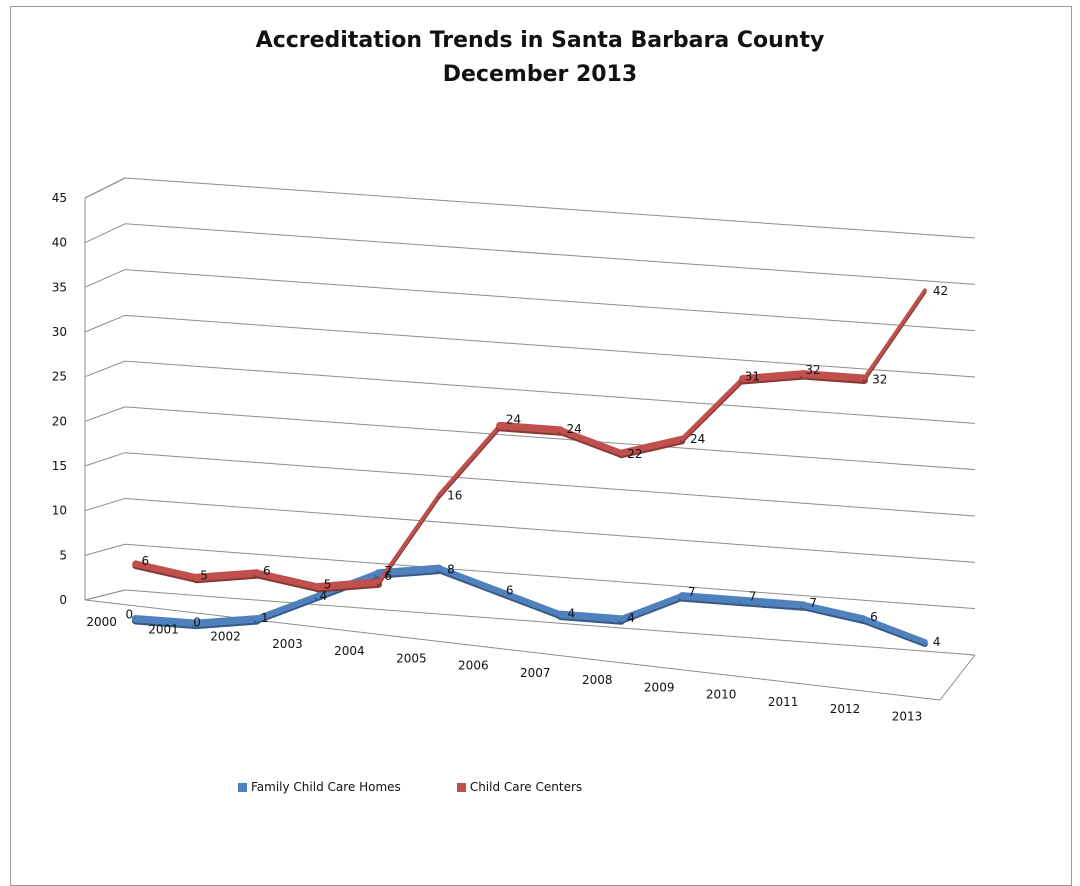 The width and height of the screenshot is (1080, 886). I want to click on data-label-child-care-centers-2011: 32, so click(812, 370).